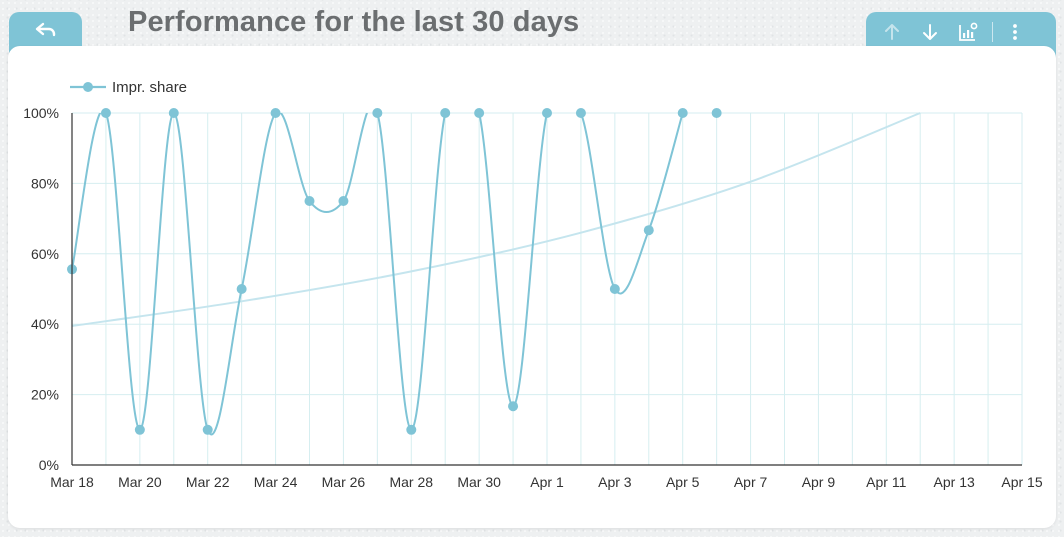  What do you see at coordinates (344, 482) in the screenshot?
I see `x-tick-label: Mar 26` at bounding box center [344, 482].